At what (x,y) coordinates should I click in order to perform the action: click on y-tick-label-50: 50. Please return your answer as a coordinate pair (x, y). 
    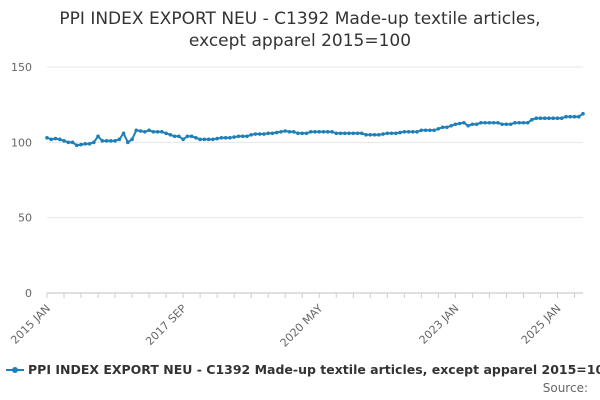
    Looking at the image, I should click on (25, 218).